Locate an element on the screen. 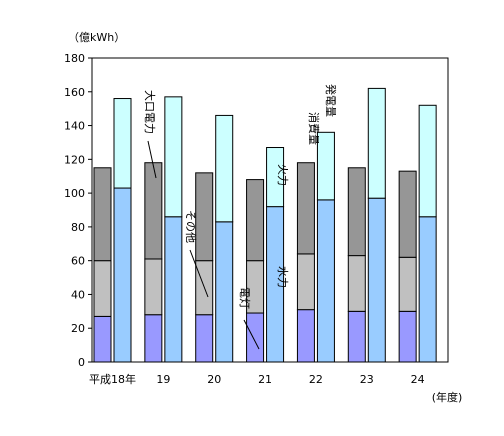 The width and height of the screenshot is (504, 436). y-tick-label: 140 is located at coordinates (74, 126).